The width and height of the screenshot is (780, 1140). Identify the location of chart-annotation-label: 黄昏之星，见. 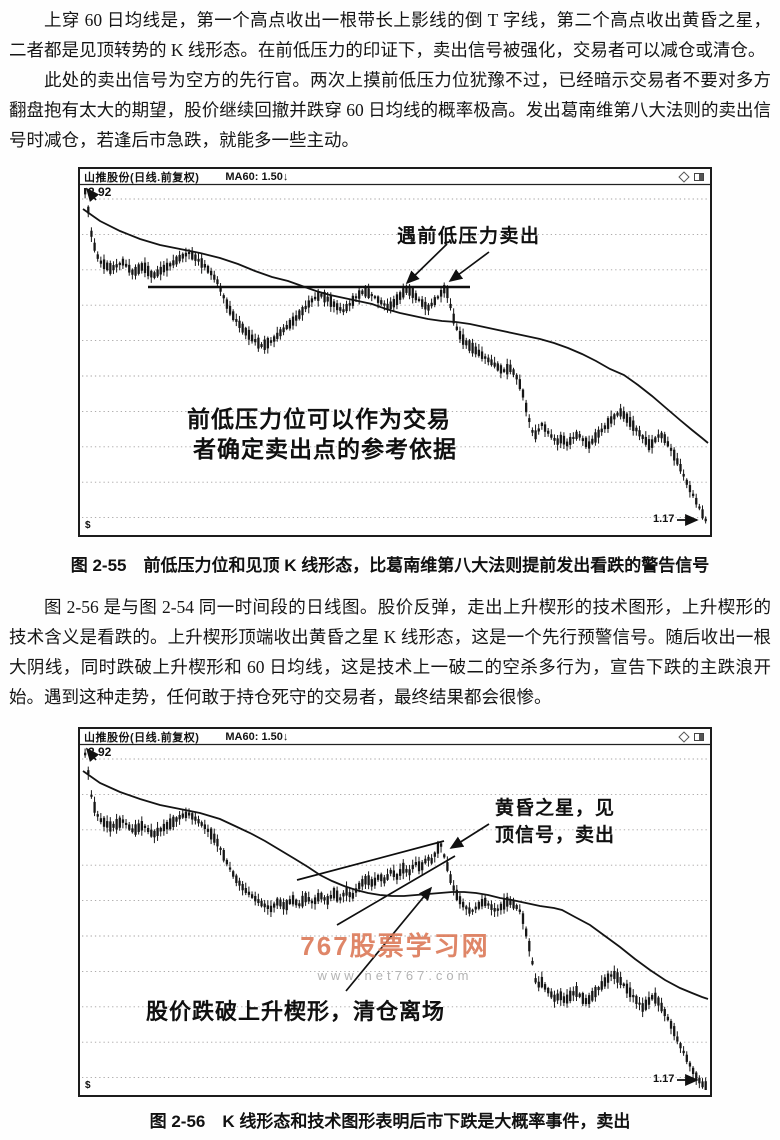
(555, 808).